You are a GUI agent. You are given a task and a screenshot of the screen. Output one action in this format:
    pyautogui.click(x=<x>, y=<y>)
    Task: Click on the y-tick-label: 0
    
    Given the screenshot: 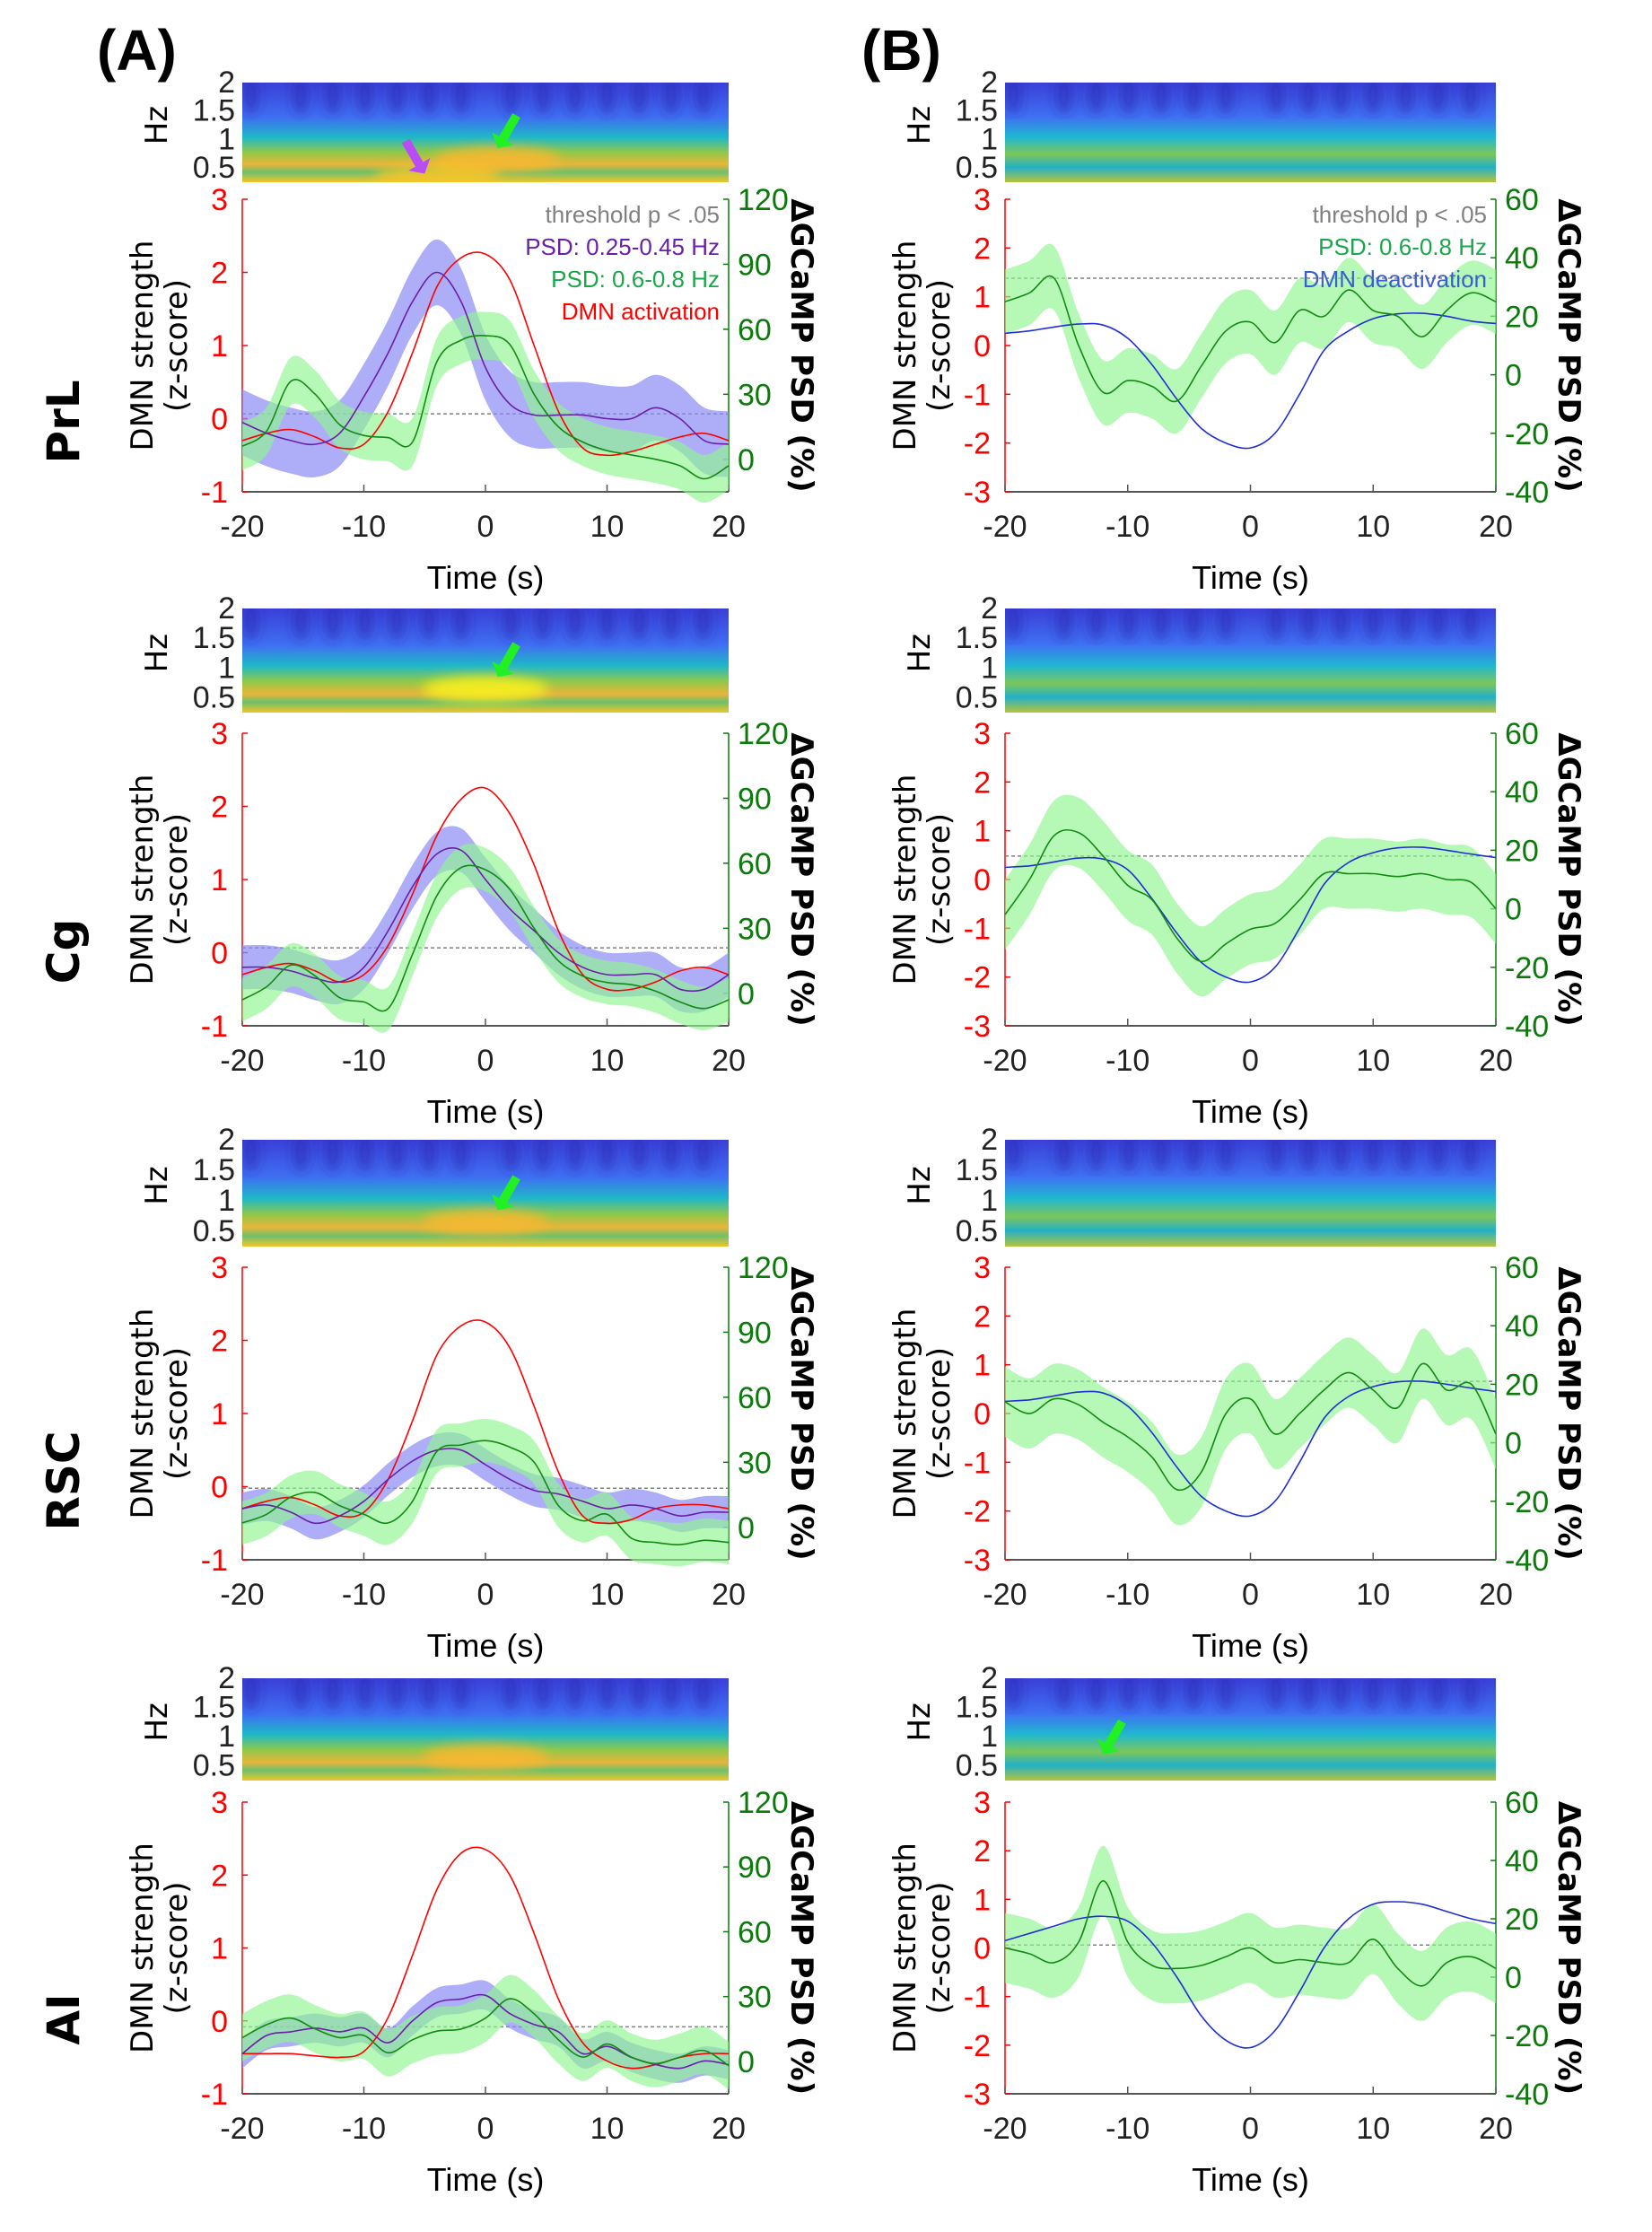 What is the action you would take?
    pyautogui.click(x=219, y=2022)
    